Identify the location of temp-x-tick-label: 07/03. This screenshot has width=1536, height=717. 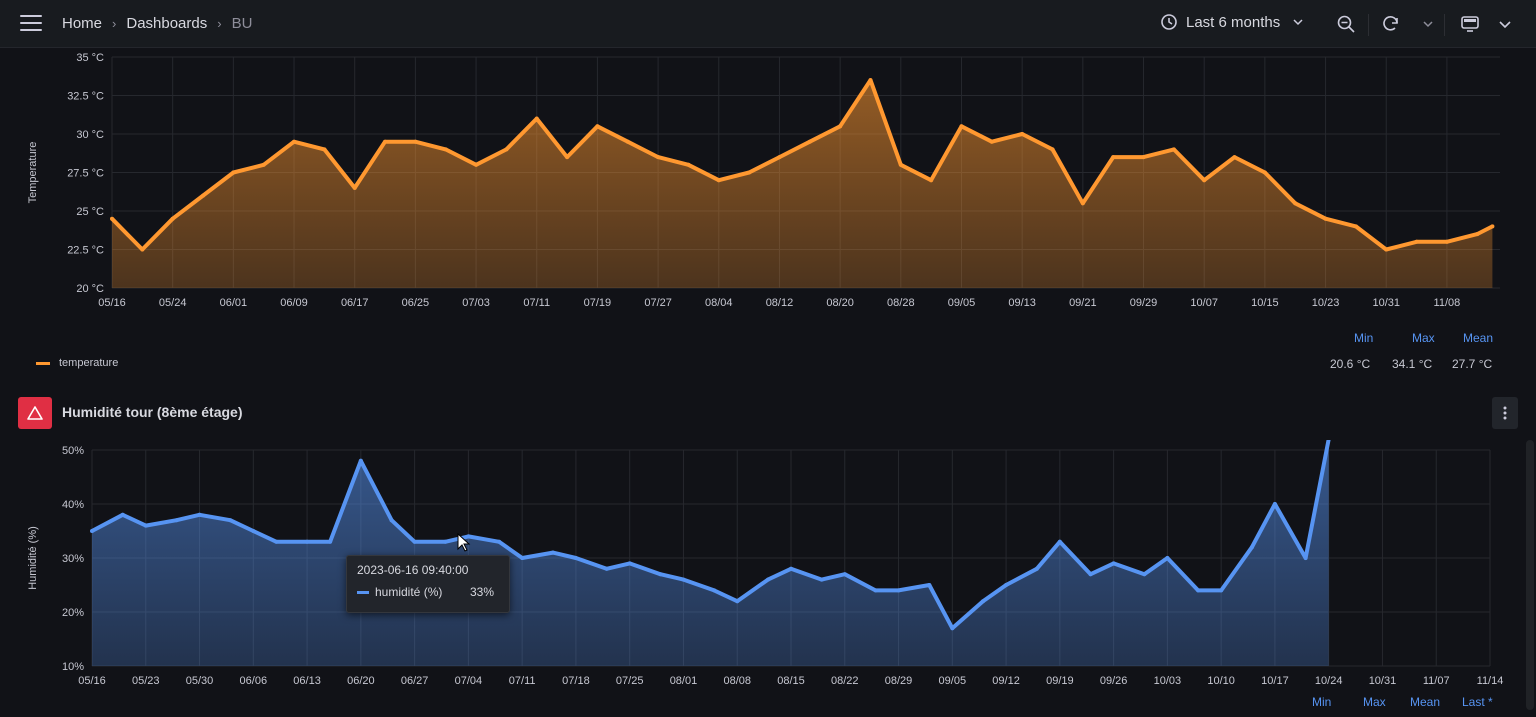
(476, 303).